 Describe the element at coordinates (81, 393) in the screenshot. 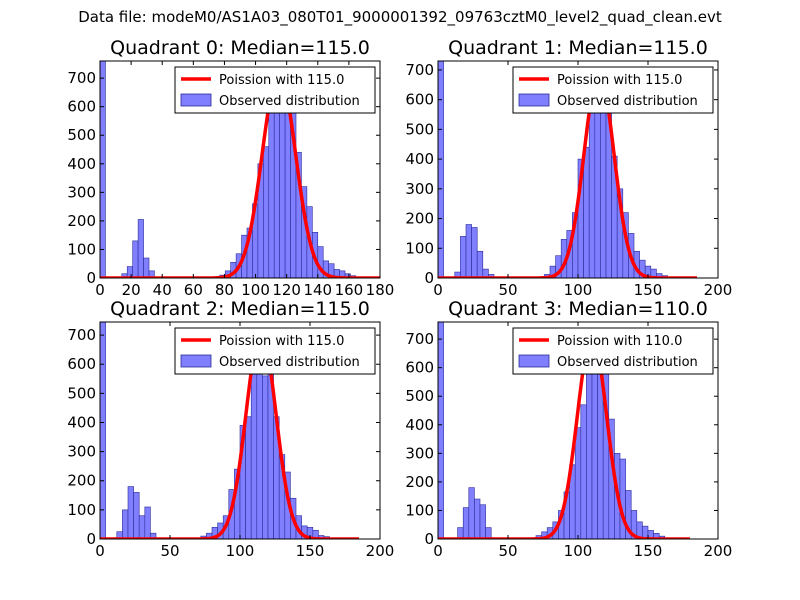

I see `quadrant-2-ytick-label-5: 500` at that location.